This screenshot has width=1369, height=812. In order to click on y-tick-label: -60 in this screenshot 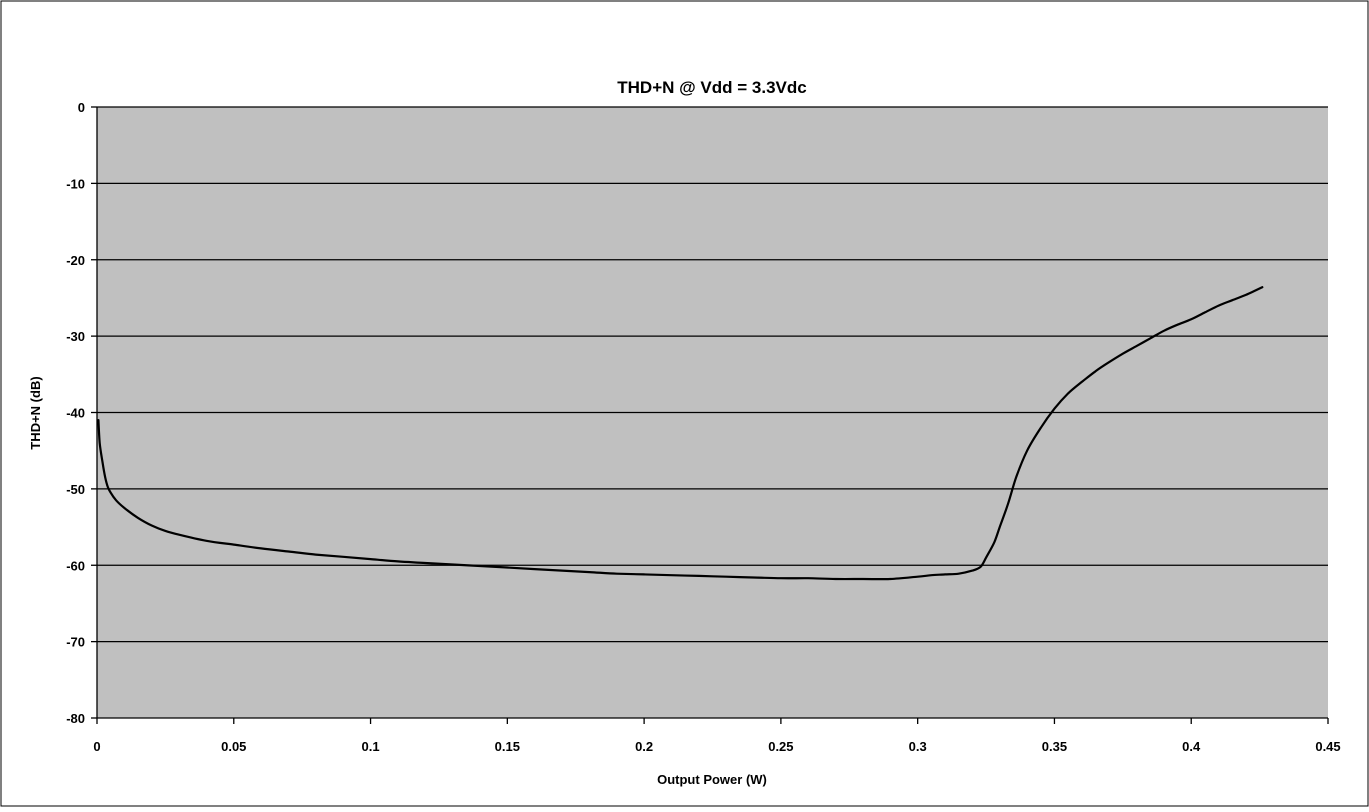, I will do `click(75, 565)`.